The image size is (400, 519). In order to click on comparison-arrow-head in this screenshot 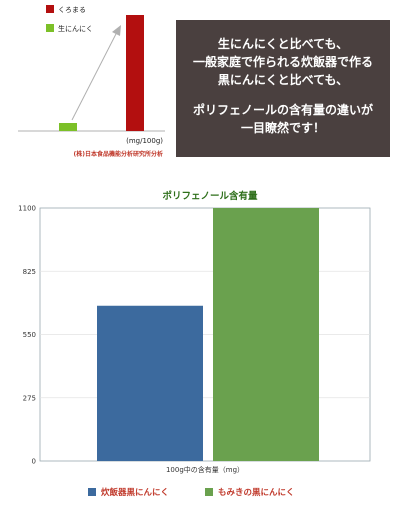, I will do `click(116, 30)`.